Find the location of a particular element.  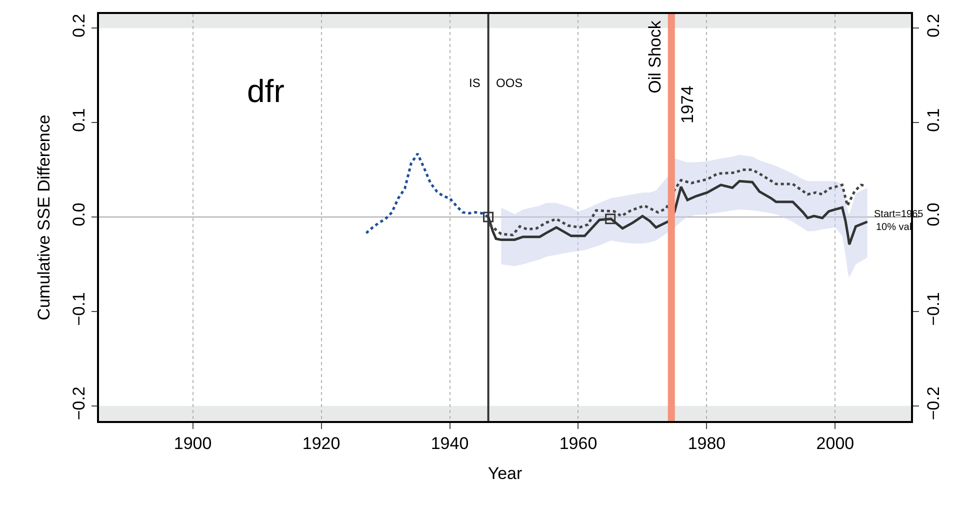

y-tick-label: 0.2 is located at coordinates (78, 26).